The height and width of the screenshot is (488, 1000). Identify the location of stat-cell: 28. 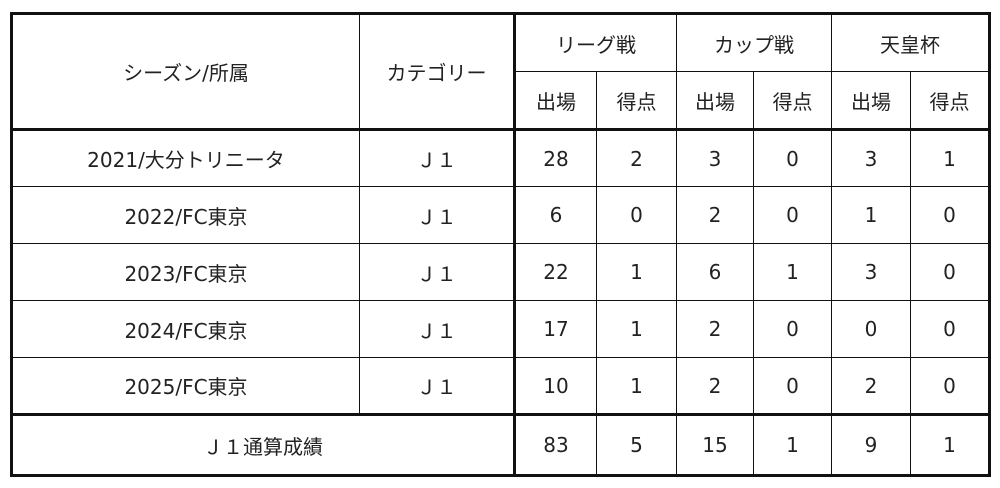
(555, 158).